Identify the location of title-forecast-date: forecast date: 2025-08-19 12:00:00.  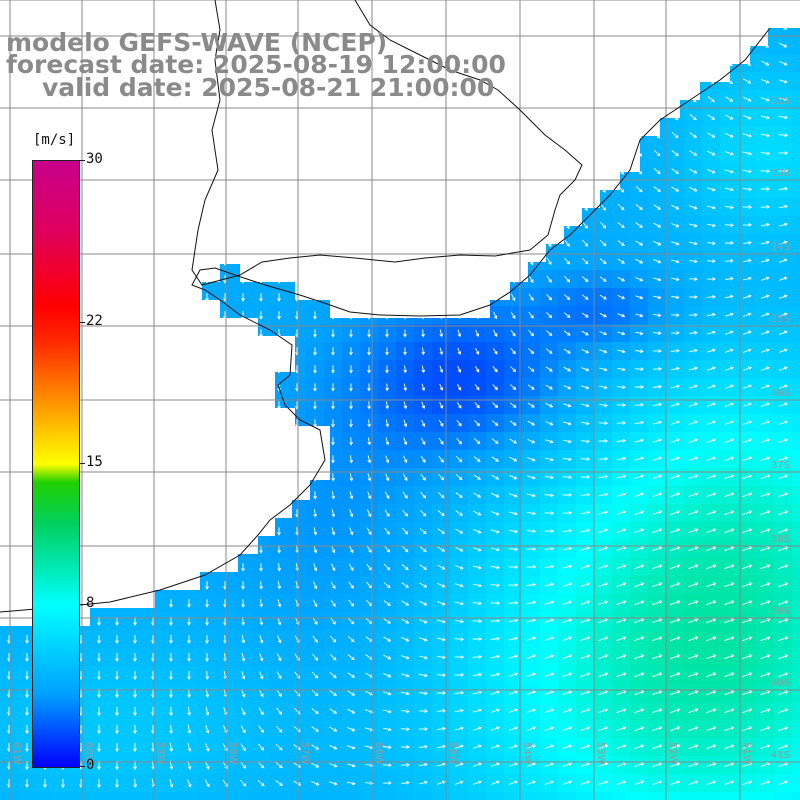
(256, 64).